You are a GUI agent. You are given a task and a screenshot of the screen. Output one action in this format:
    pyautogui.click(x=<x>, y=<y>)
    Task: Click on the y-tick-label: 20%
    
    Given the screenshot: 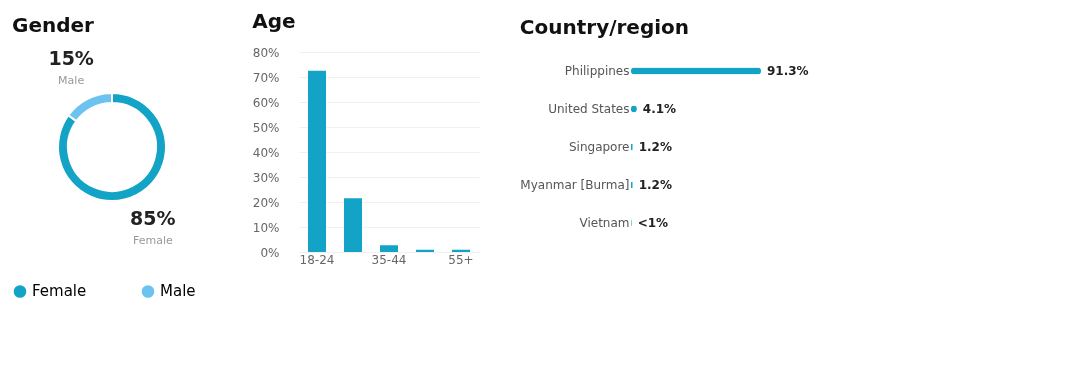 What is the action you would take?
    pyautogui.click(x=266, y=202)
    